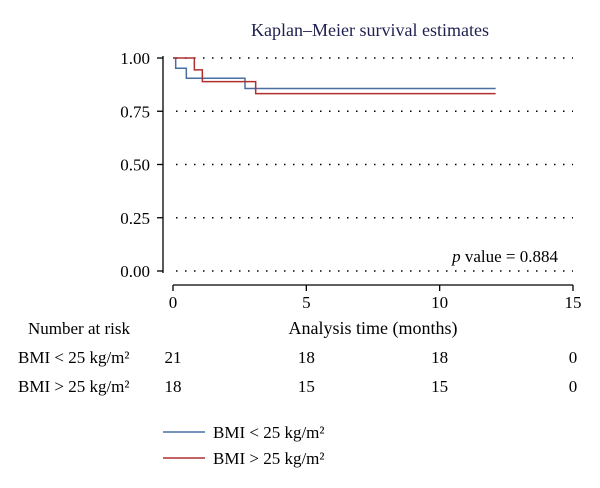  Describe the element at coordinates (456, 256) in the screenshot. I see `p-label: p` at that location.